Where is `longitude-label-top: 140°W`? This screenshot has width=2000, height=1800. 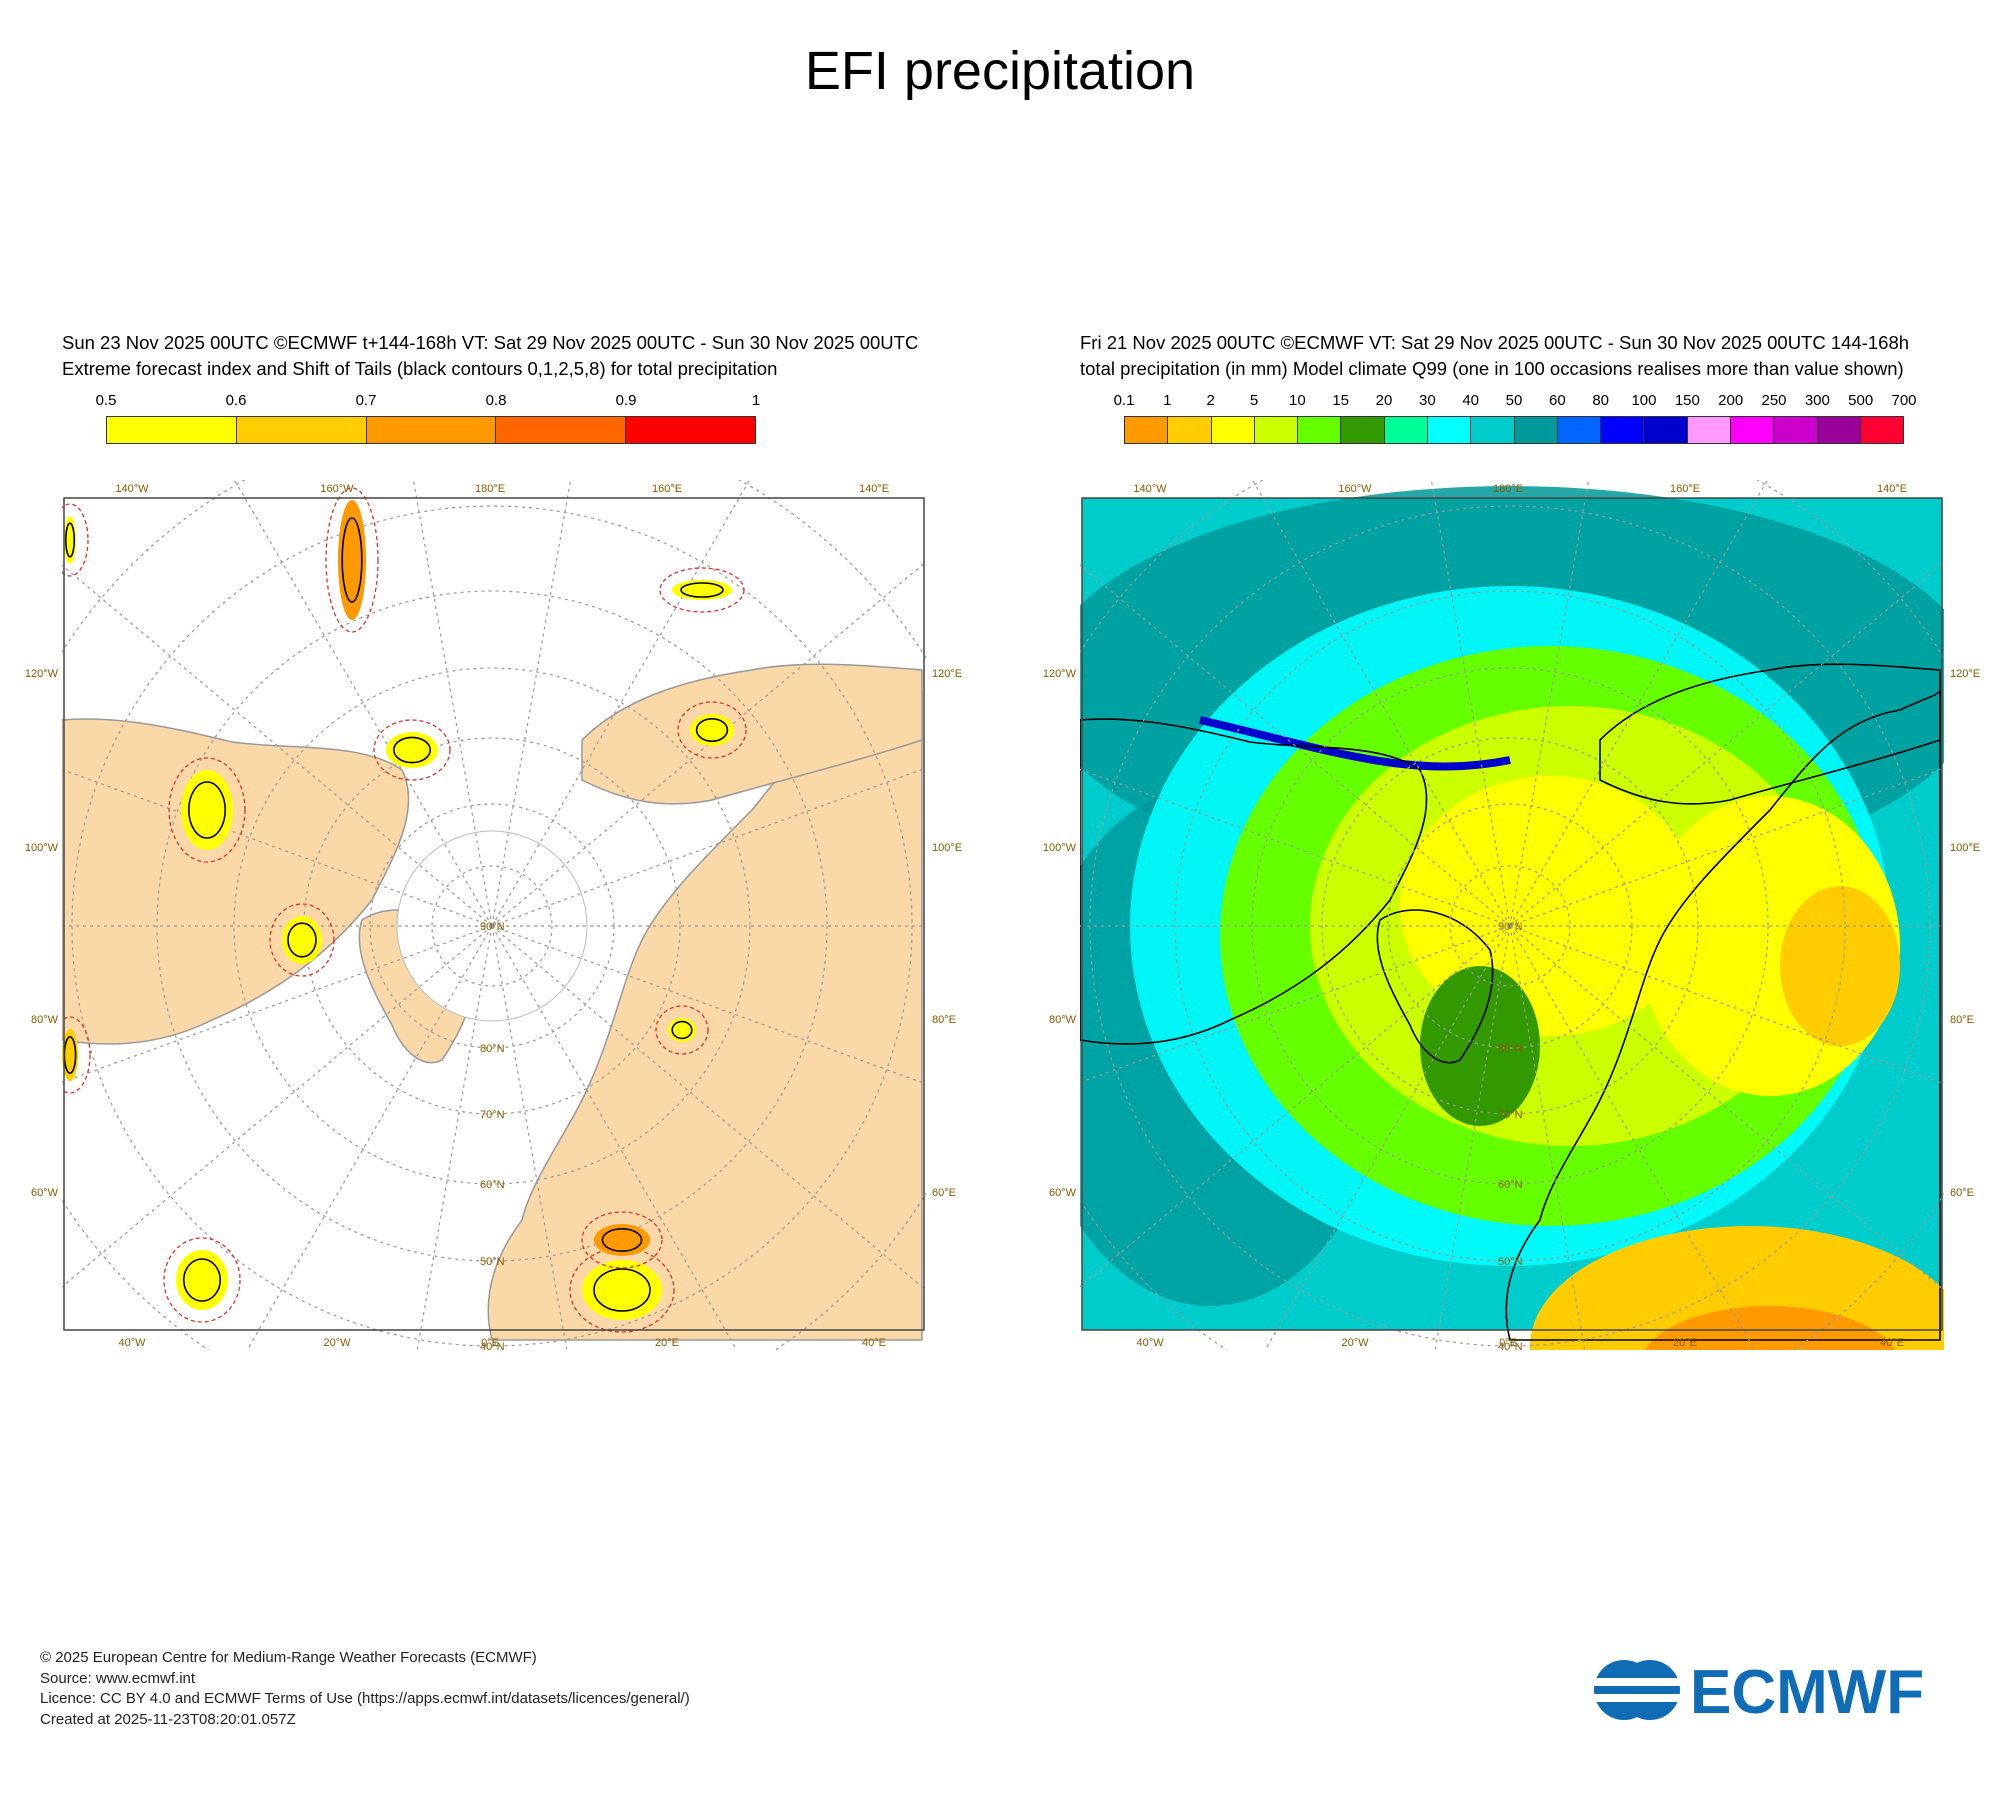 longitude-label-top: 140°W is located at coordinates (132, 489).